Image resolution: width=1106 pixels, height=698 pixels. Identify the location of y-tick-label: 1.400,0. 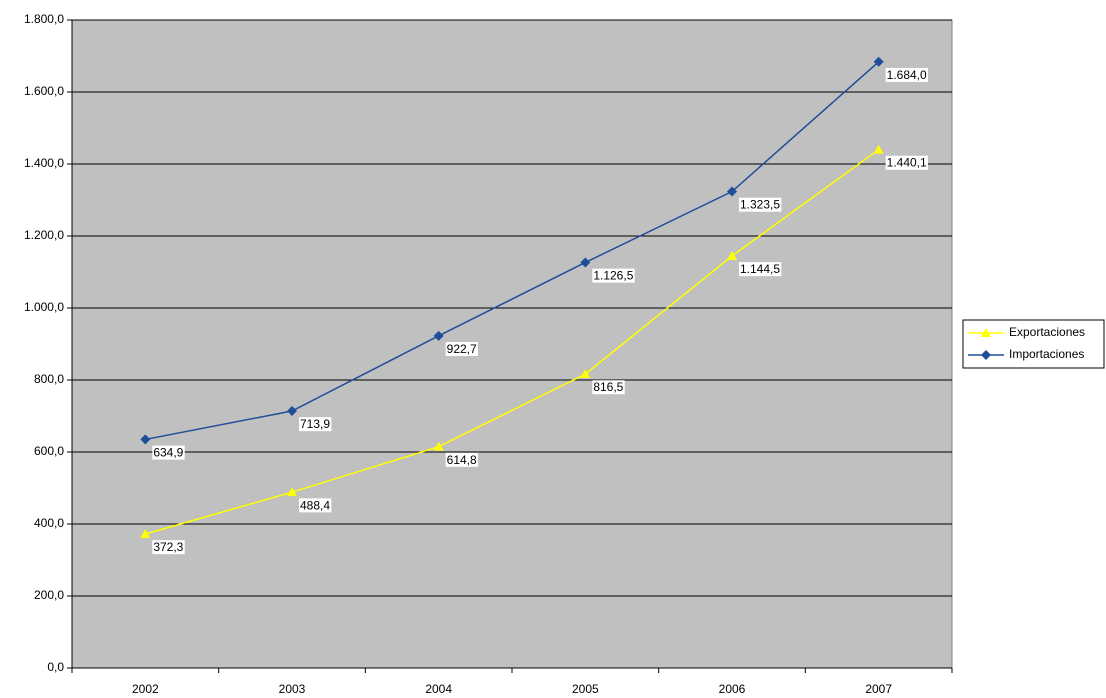
(44, 163).